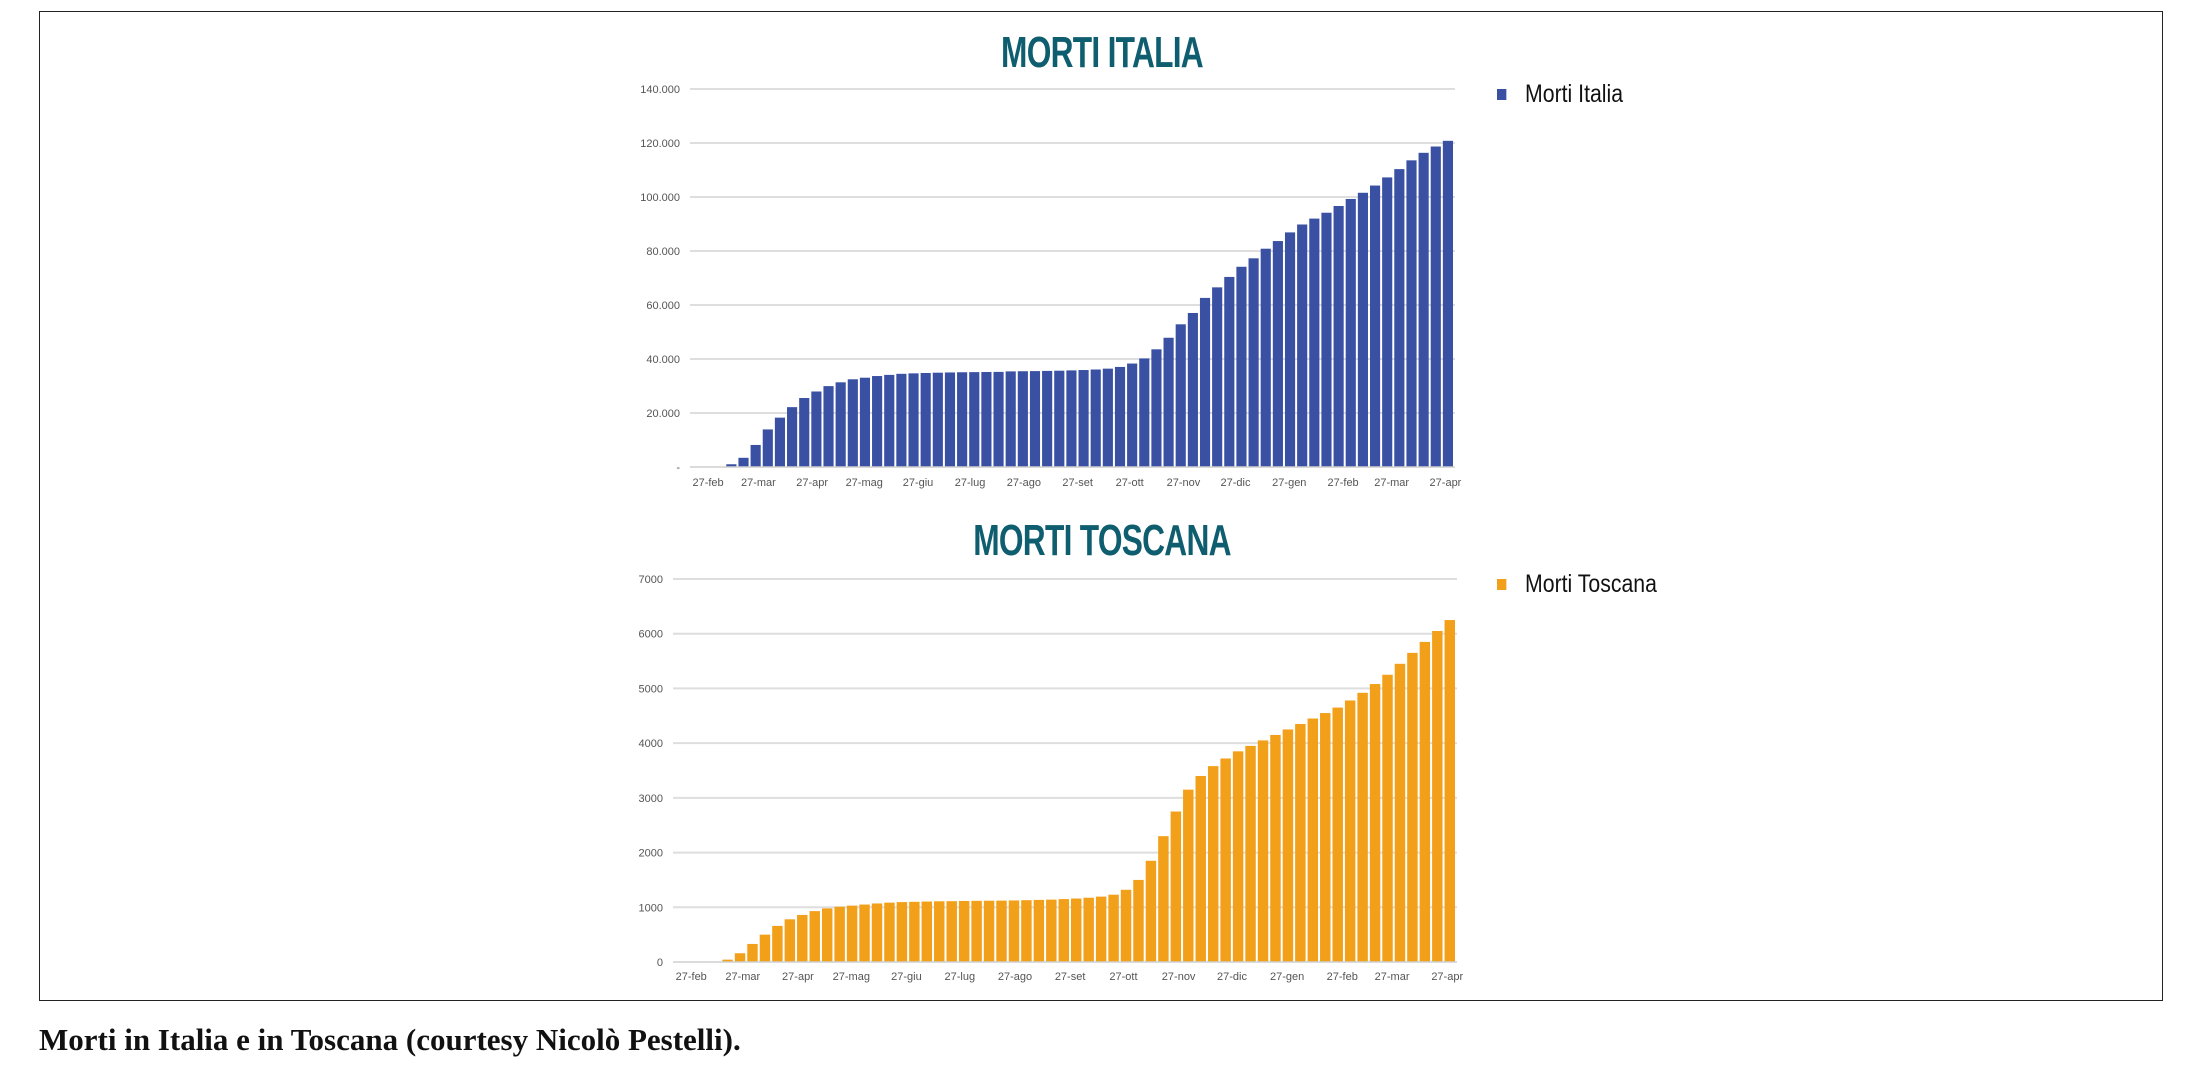  What do you see at coordinates (651, 744) in the screenshot?
I see `y-tick-label-toscana: 4000` at bounding box center [651, 744].